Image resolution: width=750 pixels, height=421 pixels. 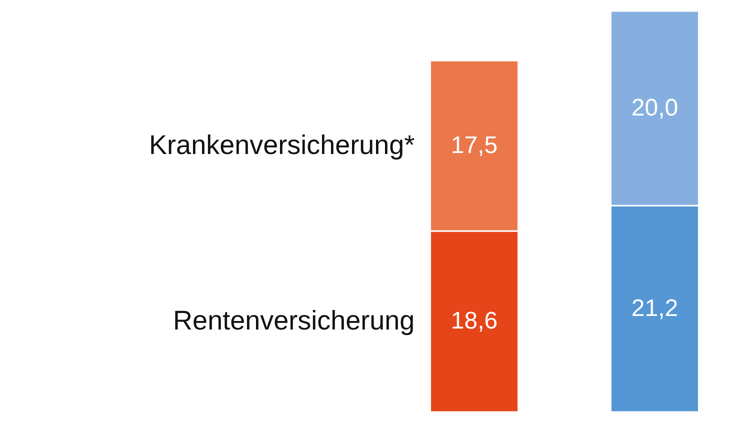 What do you see at coordinates (474, 145) in the screenshot?
I see `data-label: 17,5` at bounding box center [474, 145].